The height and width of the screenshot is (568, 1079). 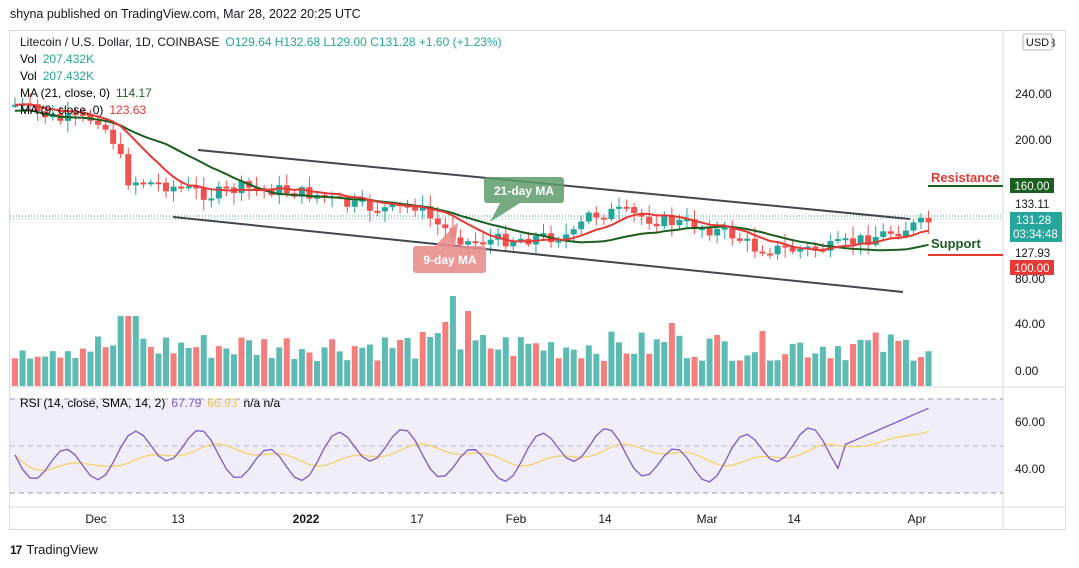 I want to click on legend-vol-1: Vol 207.432K, so click(x=57, y=59).